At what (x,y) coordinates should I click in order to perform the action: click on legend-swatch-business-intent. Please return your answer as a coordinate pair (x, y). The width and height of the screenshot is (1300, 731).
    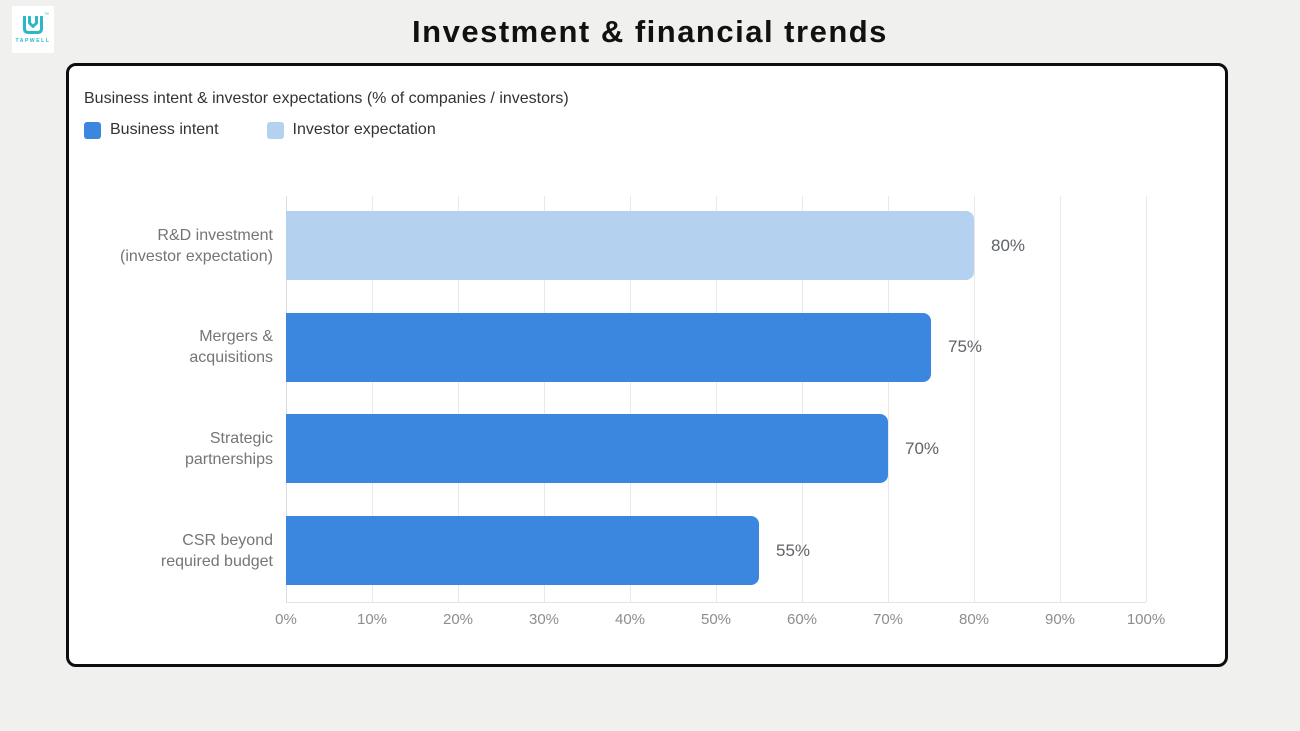
    Looking at the image, I should click on (92, 130).